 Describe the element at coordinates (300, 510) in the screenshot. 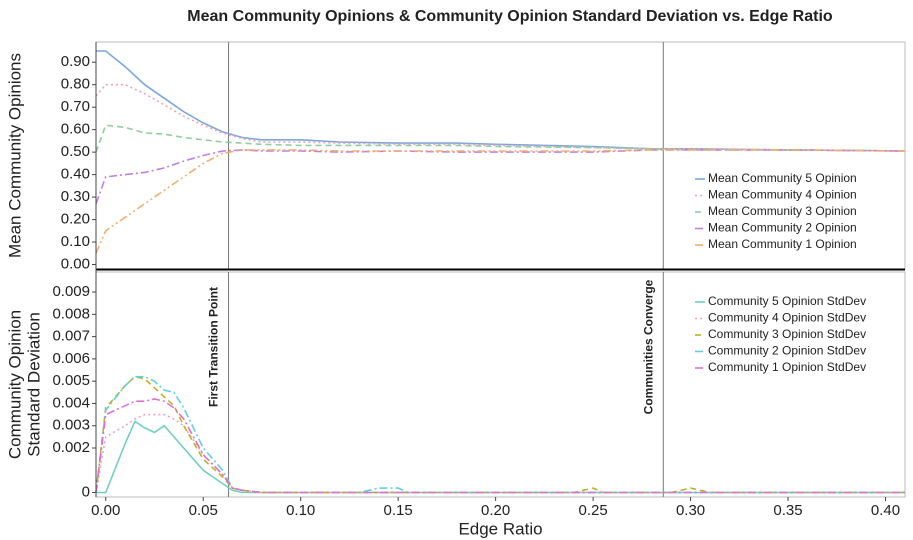

I see `x-tick-label: 0.10` at that location.